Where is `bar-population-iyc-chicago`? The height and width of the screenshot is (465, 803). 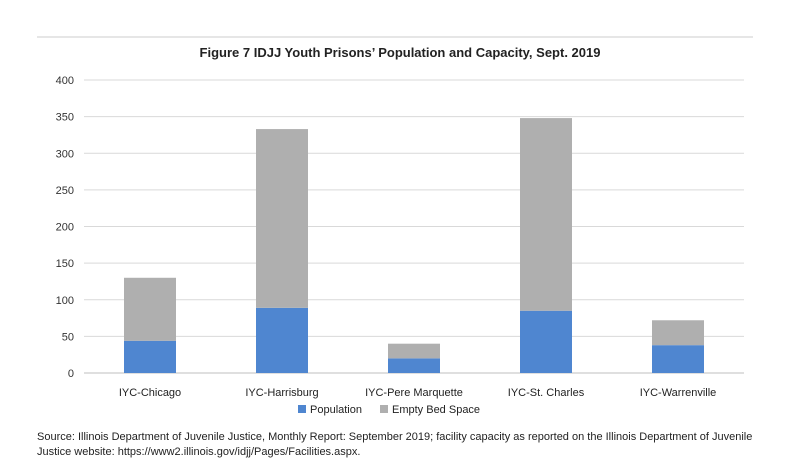
bar-population-iyc-chicago is located at coordinates (150, 356).